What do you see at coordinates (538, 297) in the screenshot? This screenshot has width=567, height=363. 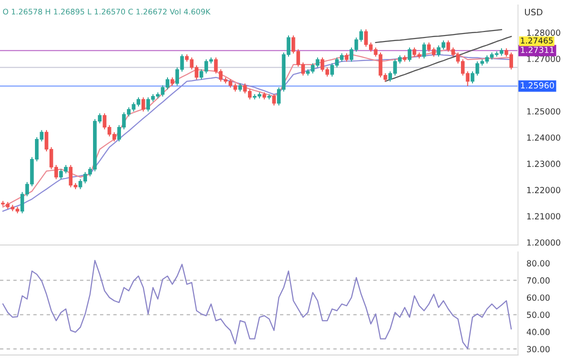 I see `y-tick-label: 60.00` at bounding box center [538, 297].